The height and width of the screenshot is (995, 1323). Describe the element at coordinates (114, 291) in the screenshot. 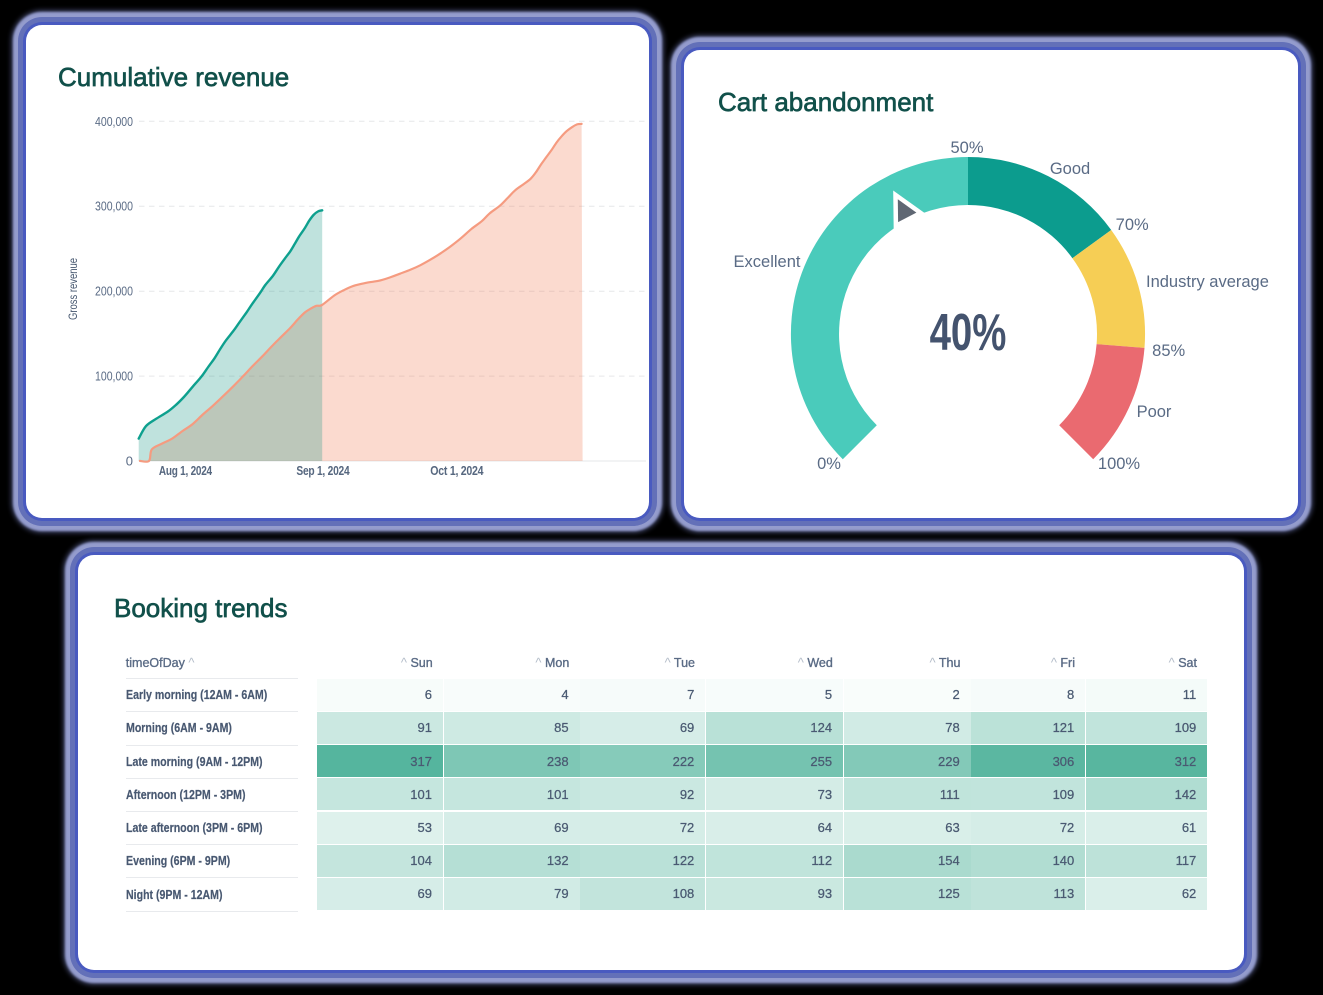

I see `svg-text: 200,000` at that location.